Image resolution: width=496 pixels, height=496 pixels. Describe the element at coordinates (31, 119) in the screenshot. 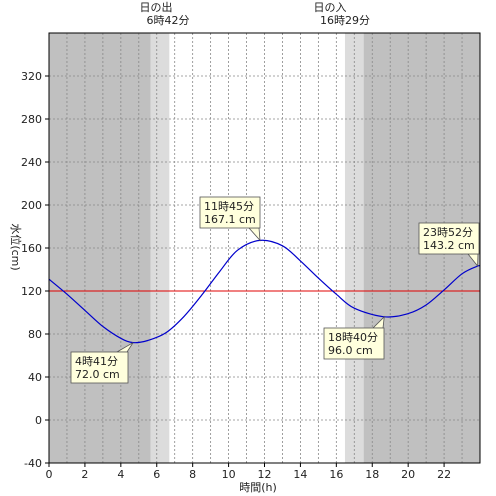

I see `y-tick-label: 280` at that location.